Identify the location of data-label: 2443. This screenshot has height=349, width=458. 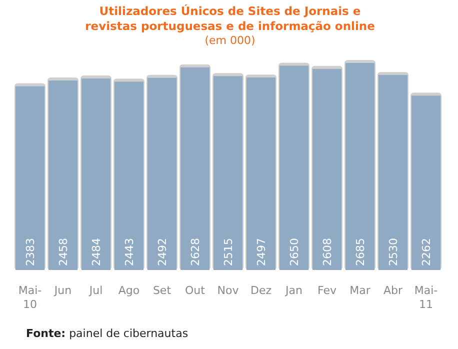
(129, 252).